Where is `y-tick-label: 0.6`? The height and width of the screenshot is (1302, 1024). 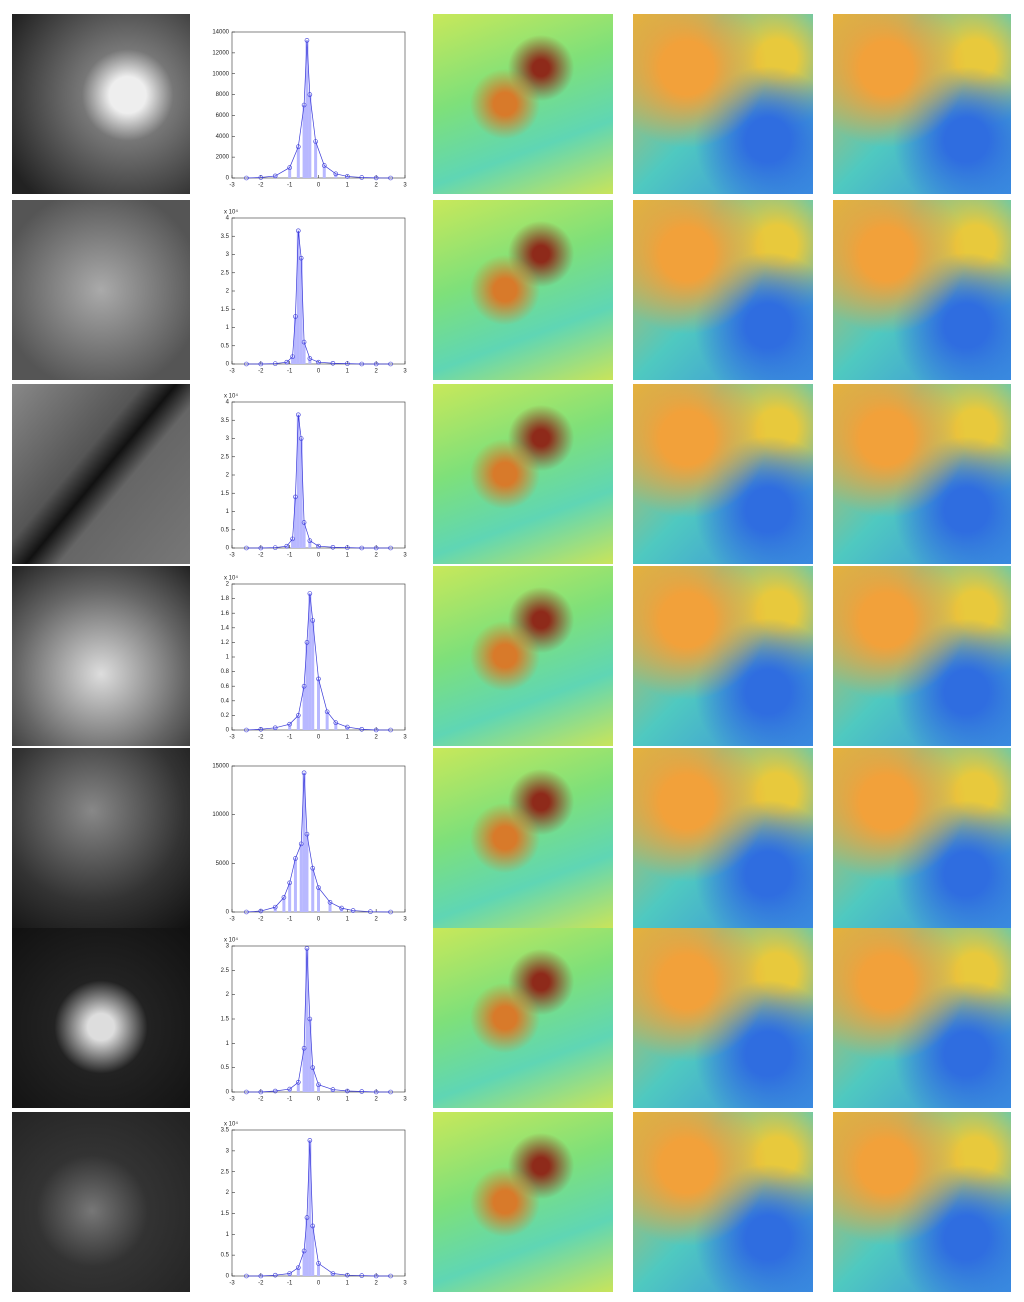 y-tick-label: 0.6 is located at coordinates (225, 687).